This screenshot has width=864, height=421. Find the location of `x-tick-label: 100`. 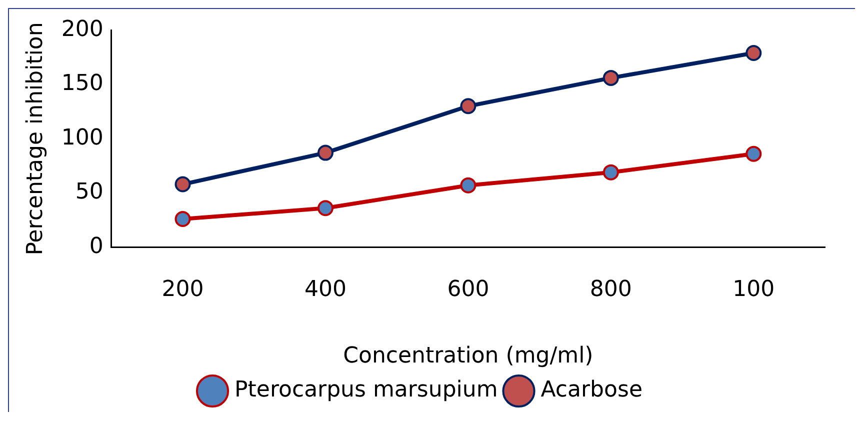

x-tick-label: 100 is located at coordinates (753, 289).